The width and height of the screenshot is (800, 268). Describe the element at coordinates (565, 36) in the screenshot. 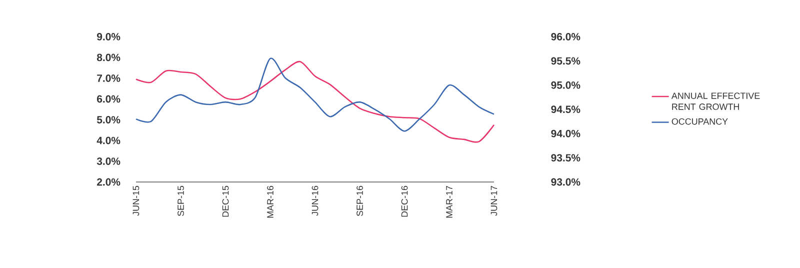

I see `y2-tick-label: 96.0%` at that location.